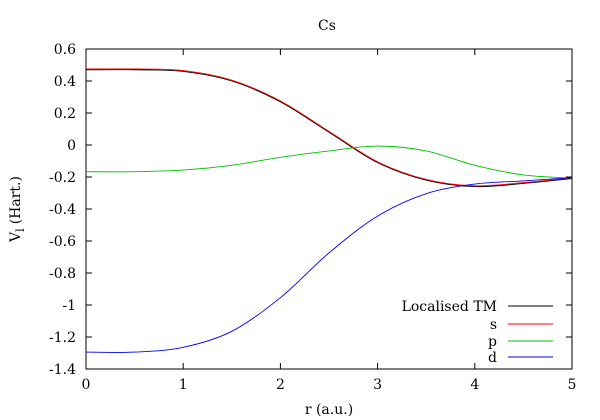 This screenshot has height=420, width=600. I want to click on y-axis-label-unit: (Hart.), so click(16, 200).